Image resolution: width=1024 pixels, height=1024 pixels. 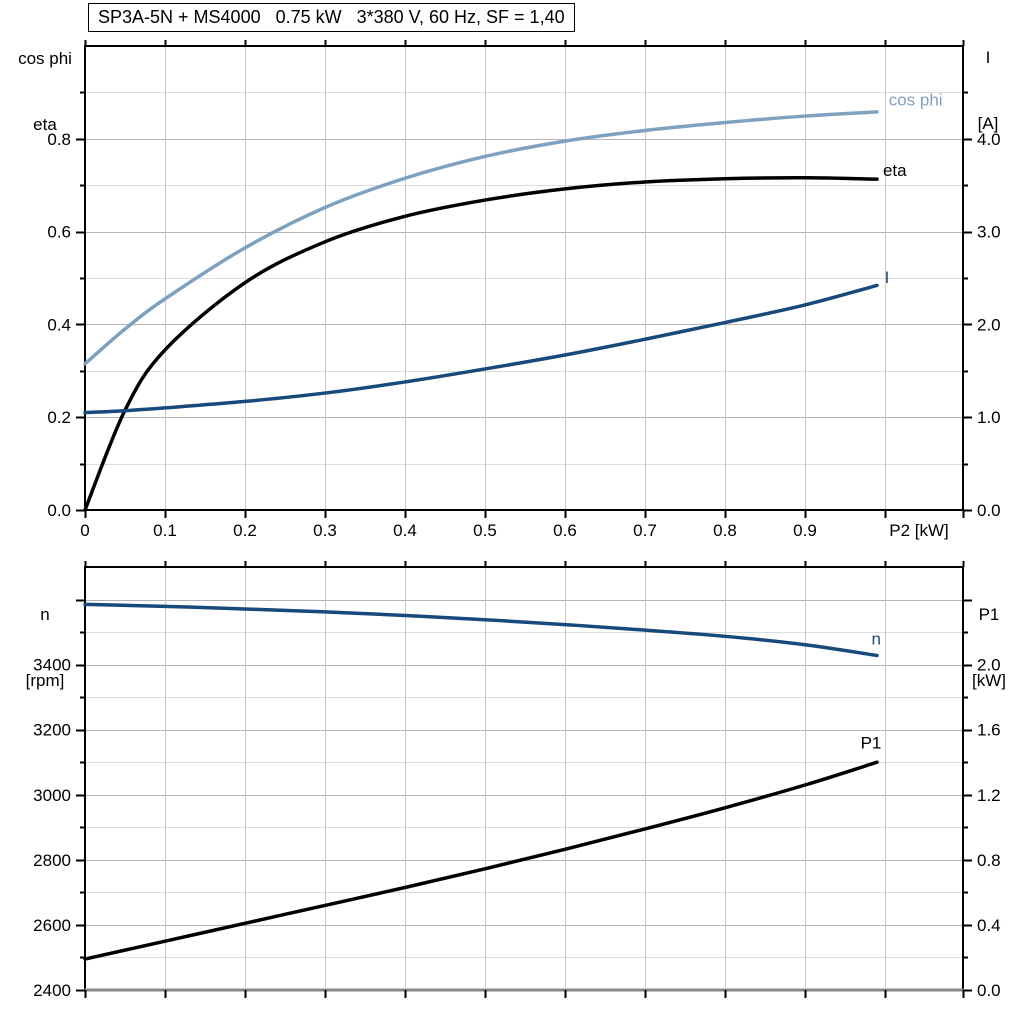 What do you see at coordinates (481, 630) in the screenshot?
I see `curve-n` at bounding box center [481, 630].